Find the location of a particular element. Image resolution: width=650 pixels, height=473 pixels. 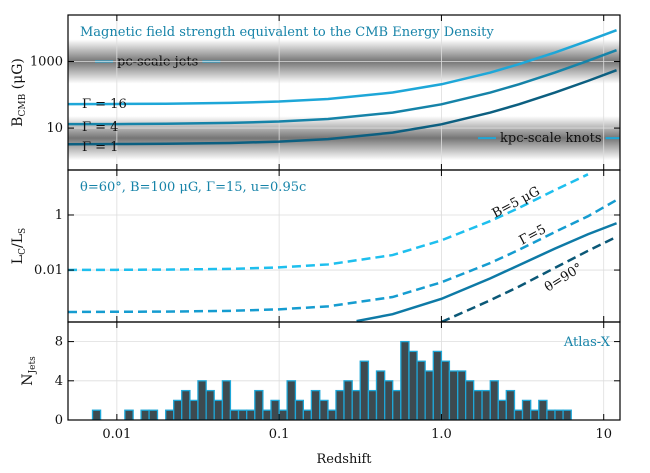

y-label-part: CMB is located at coordinates (23, 104).